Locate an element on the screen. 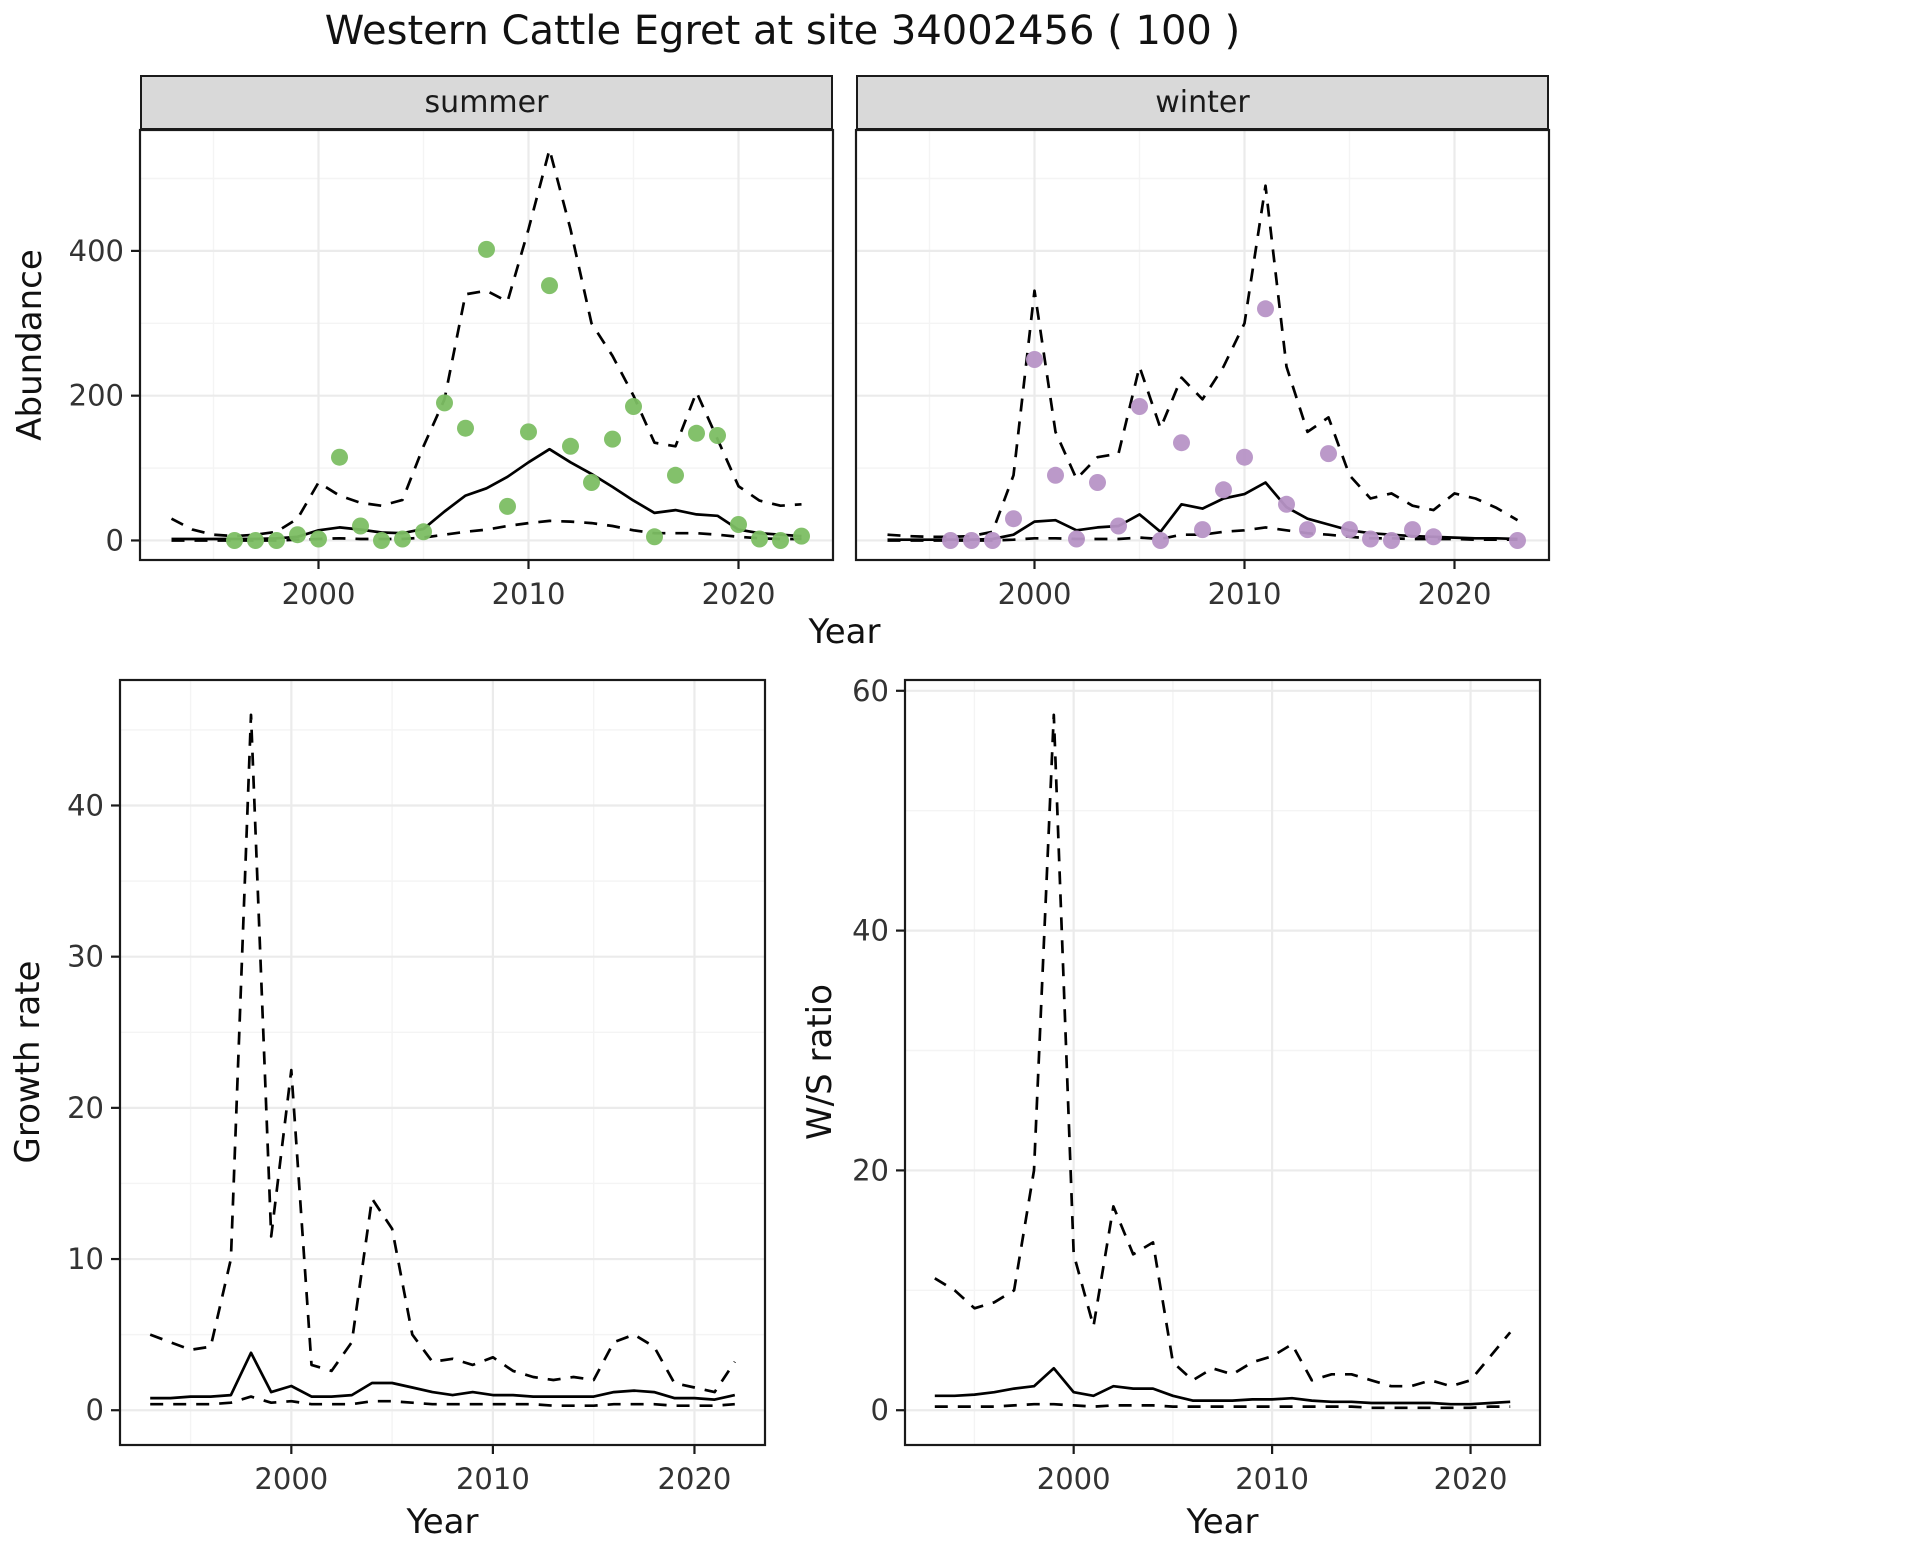  top-year-axis-title: Year is located at coordinates (844, 632).